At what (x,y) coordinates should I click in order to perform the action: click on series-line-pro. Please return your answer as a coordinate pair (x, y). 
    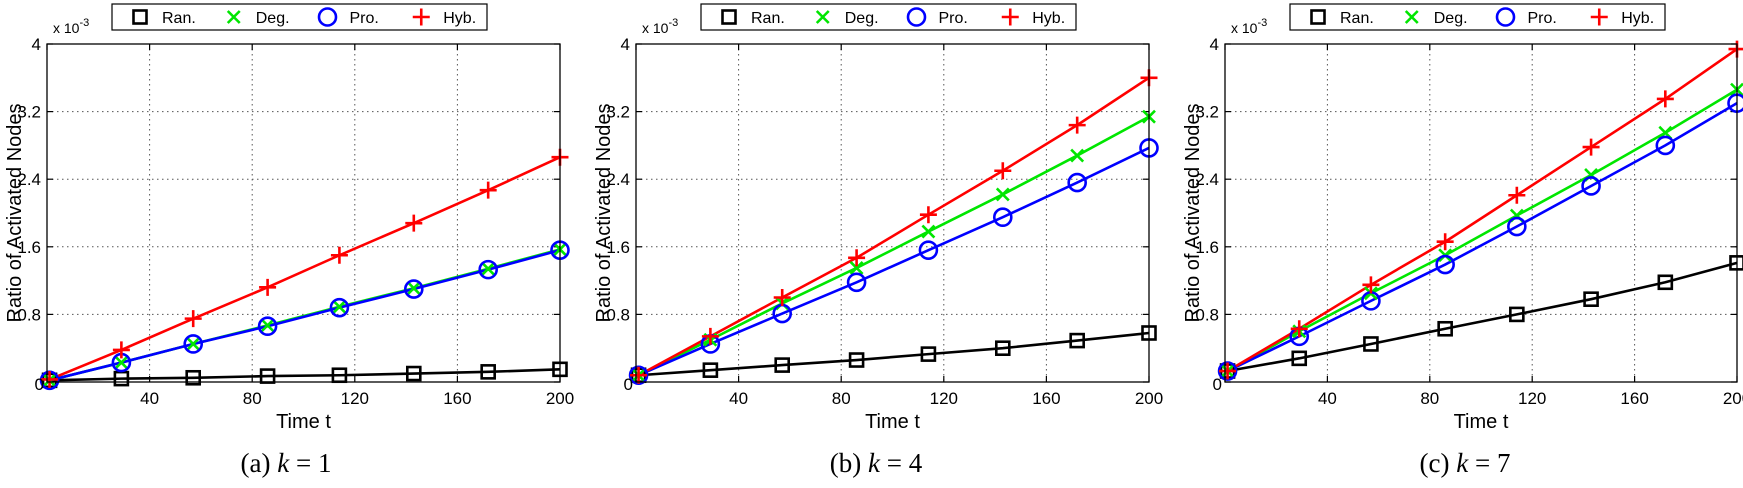
    Looking at the image, I should click on (894, 261).